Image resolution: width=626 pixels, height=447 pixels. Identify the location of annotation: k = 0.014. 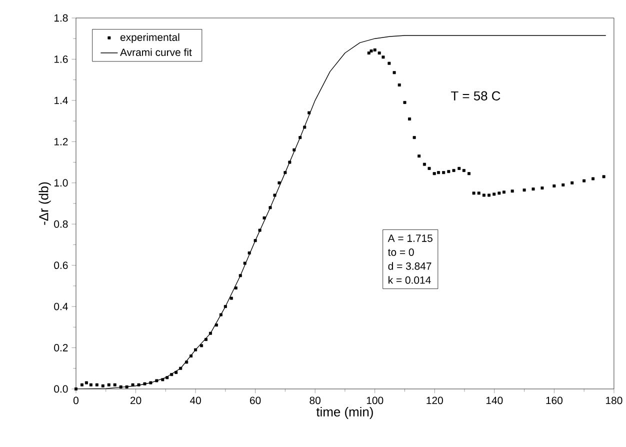
(409, 280).